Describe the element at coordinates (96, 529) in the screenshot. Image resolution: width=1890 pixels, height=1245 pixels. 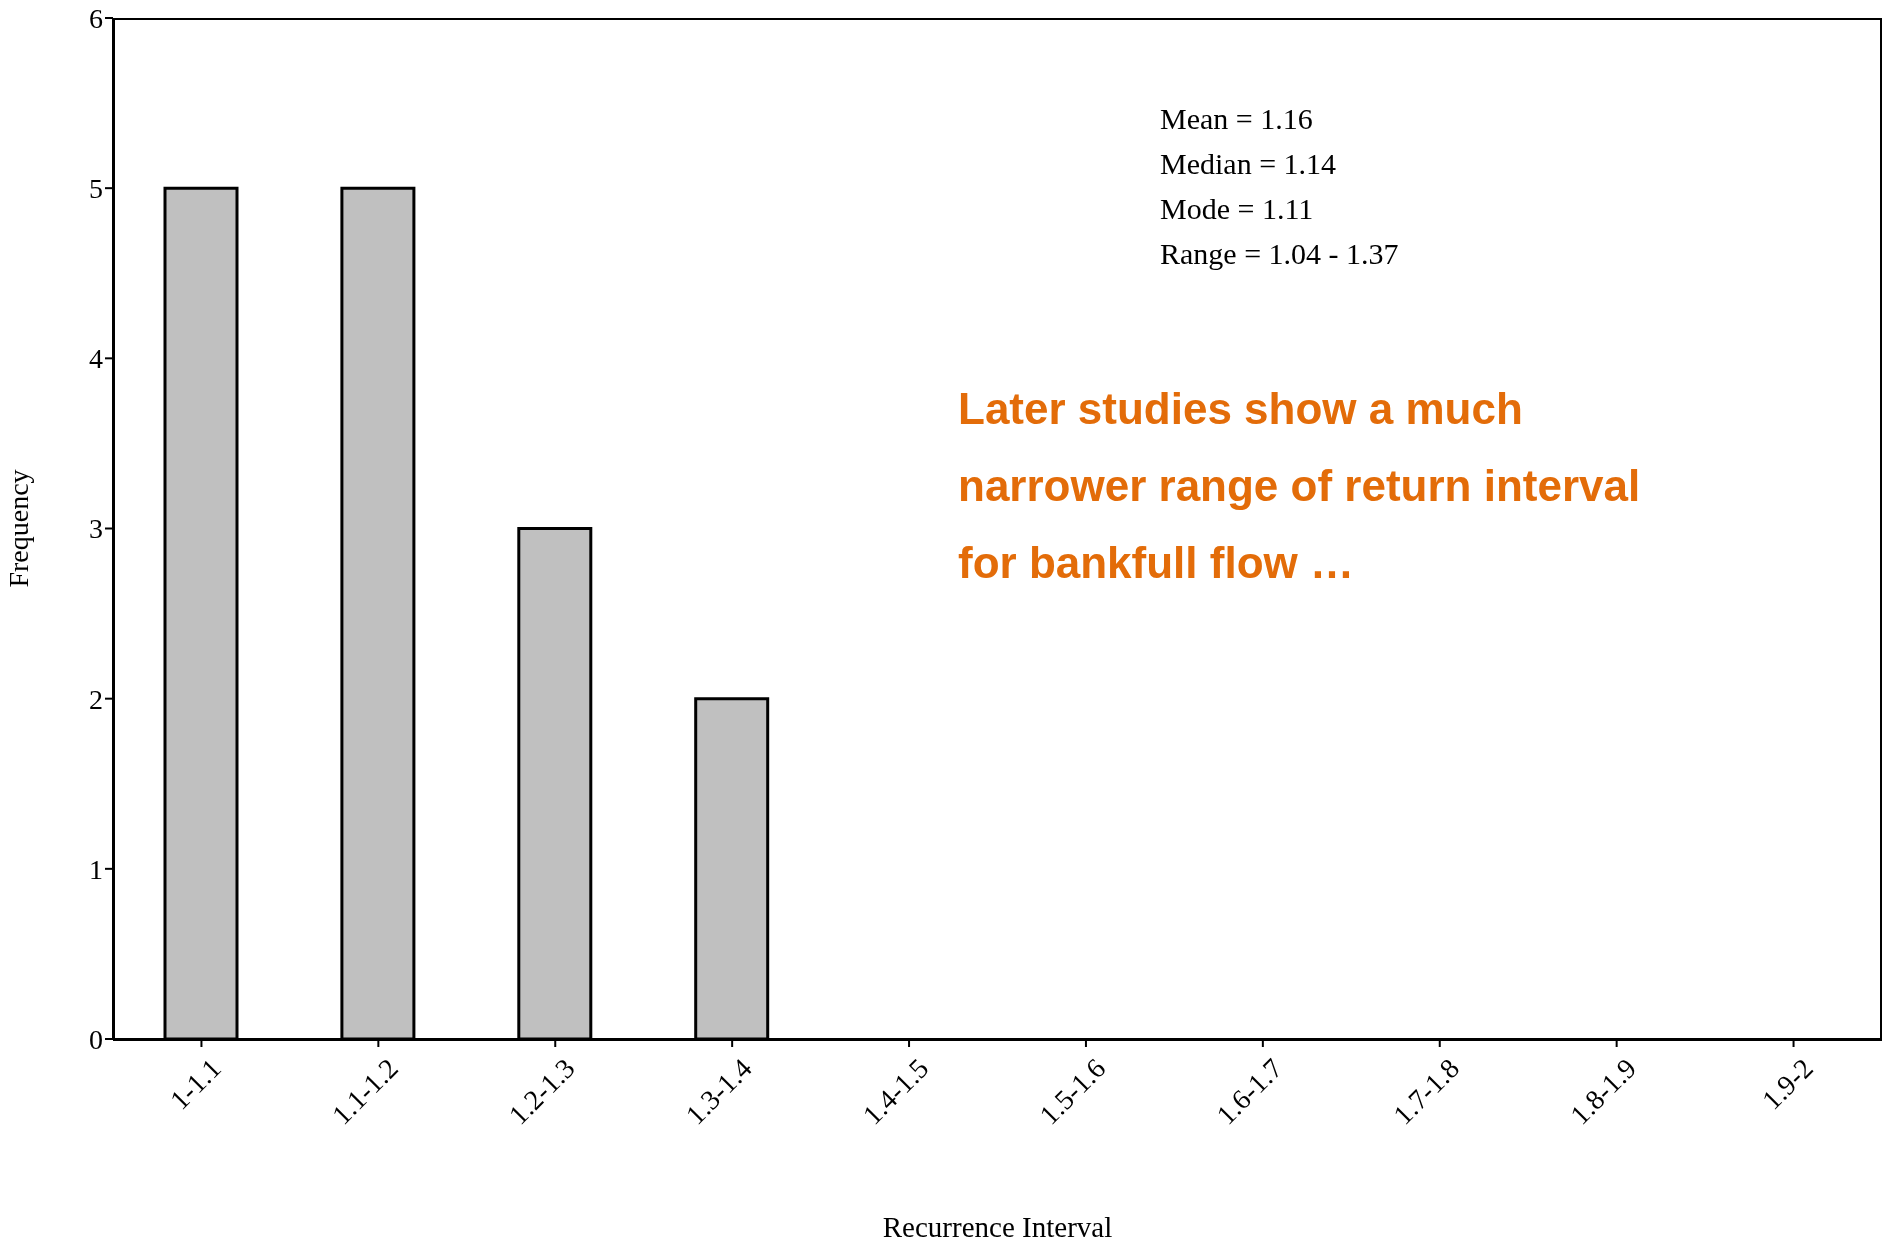
I see `y-tick-label: 3` at that location.